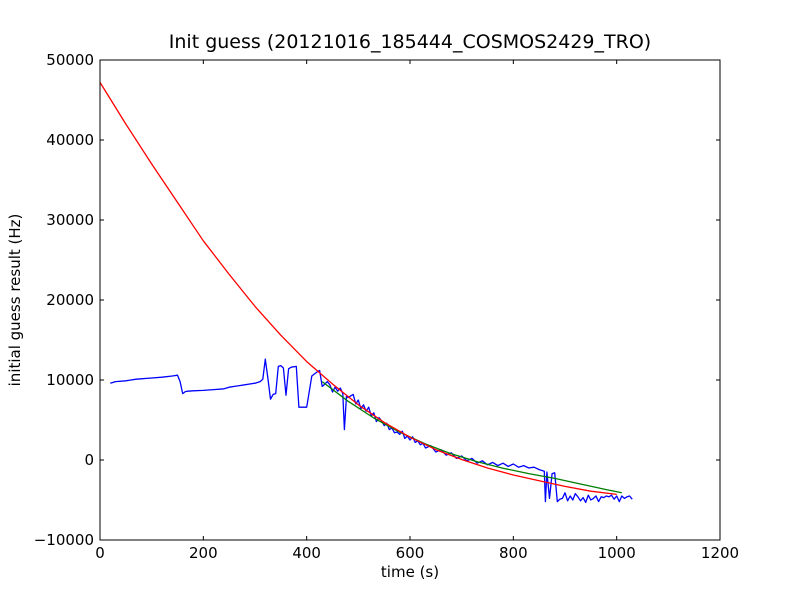 This screenshot has height=600, width=800. What do you see at coordinates (617, 553) in the screenshot?
I see `x-tick-label: 1000` at bounding box center [617, 553].